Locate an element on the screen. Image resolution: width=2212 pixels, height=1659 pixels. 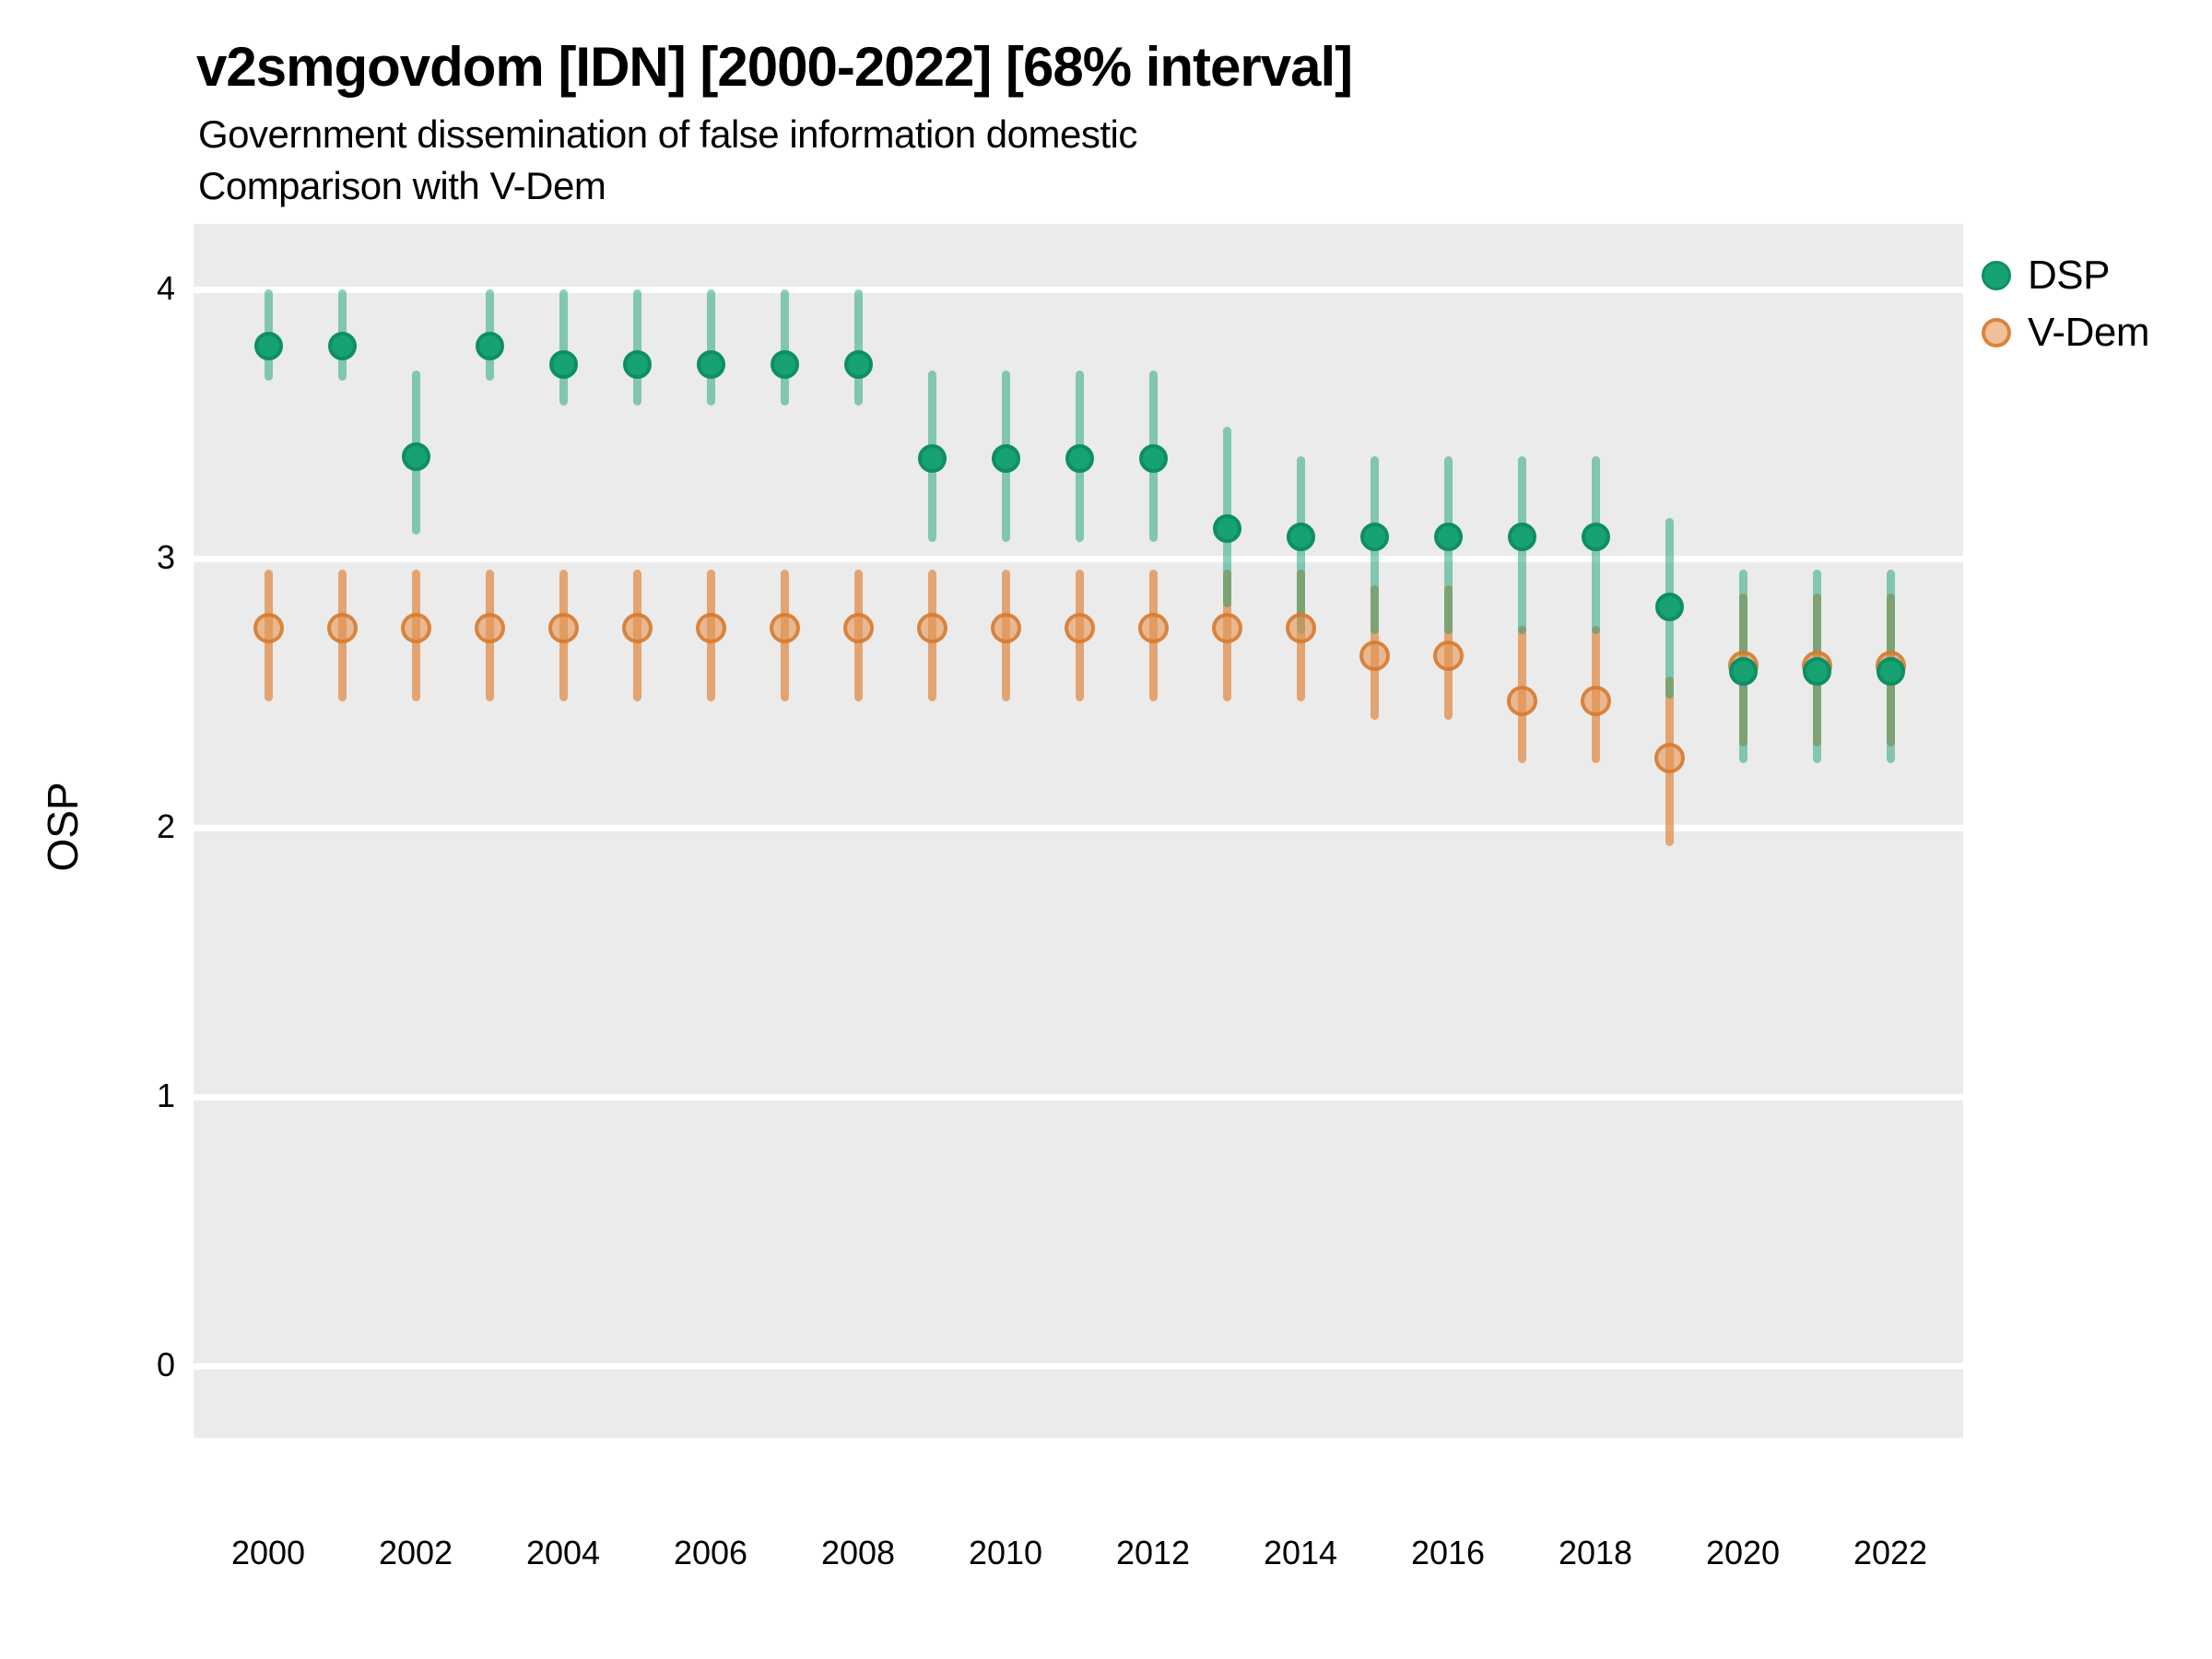
x-tick-label-2006: 2006 is located at coordinates (710, 1552).